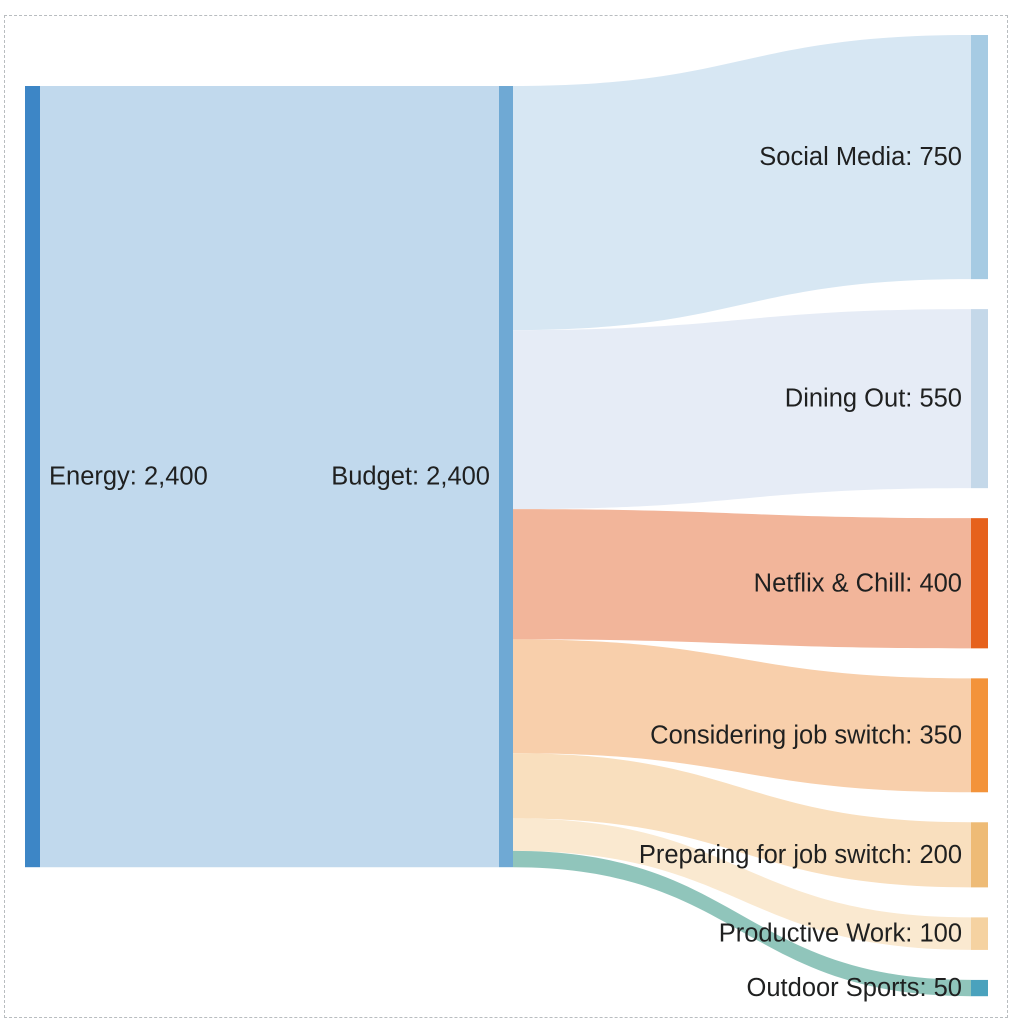 The width and height of the screenshot is (1015, 1024). What do you see at coordinates (979, 735) in the screenshot?
I see `node-considering` at bounding box center [979, 735].